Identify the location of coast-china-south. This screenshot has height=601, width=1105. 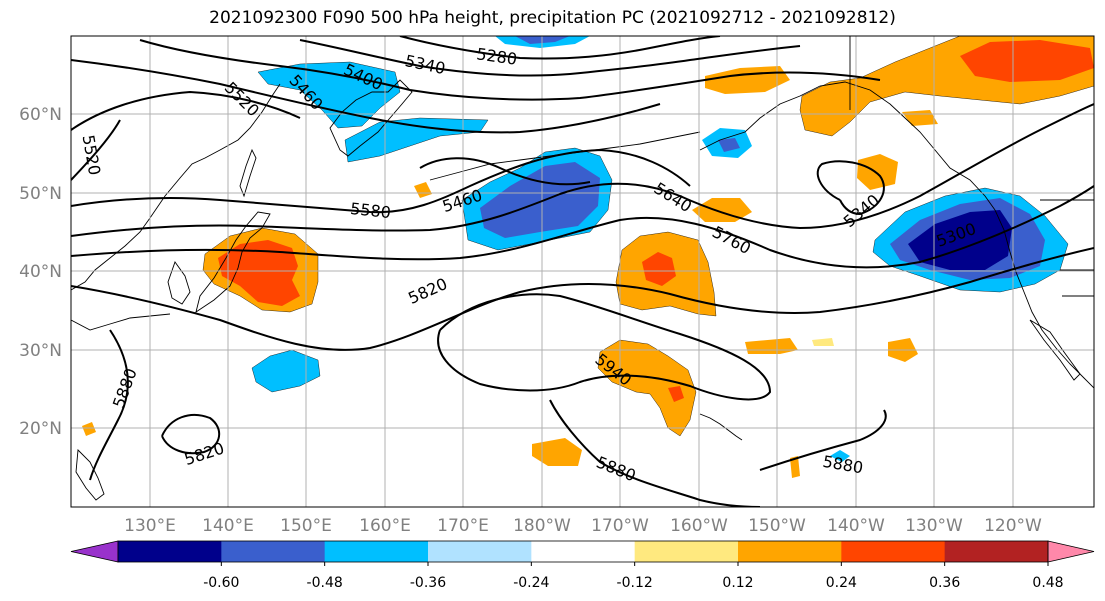
(121, 322).